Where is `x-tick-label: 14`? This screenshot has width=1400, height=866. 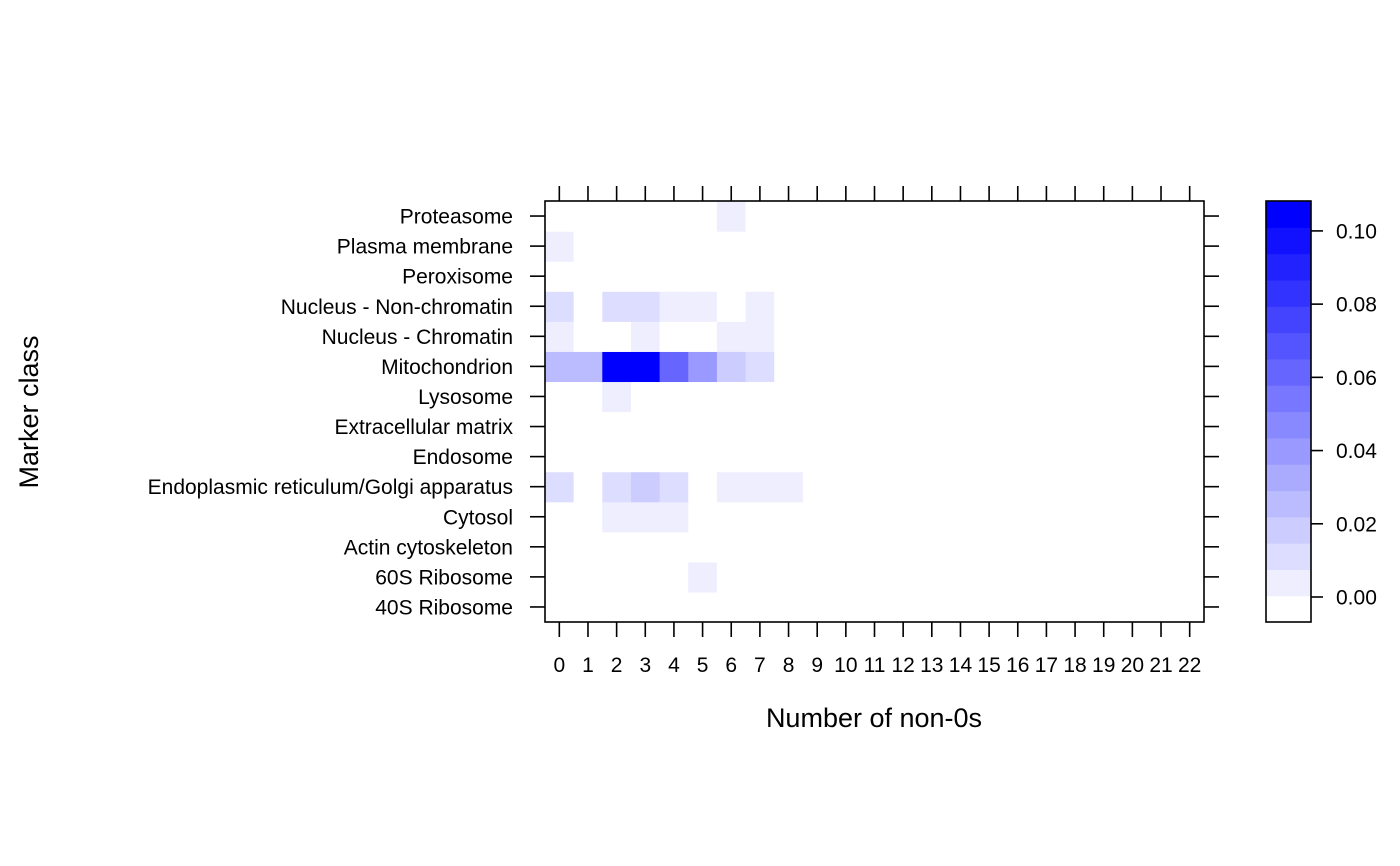
x-tick-label: 14 is located at coordinates (961, 665).